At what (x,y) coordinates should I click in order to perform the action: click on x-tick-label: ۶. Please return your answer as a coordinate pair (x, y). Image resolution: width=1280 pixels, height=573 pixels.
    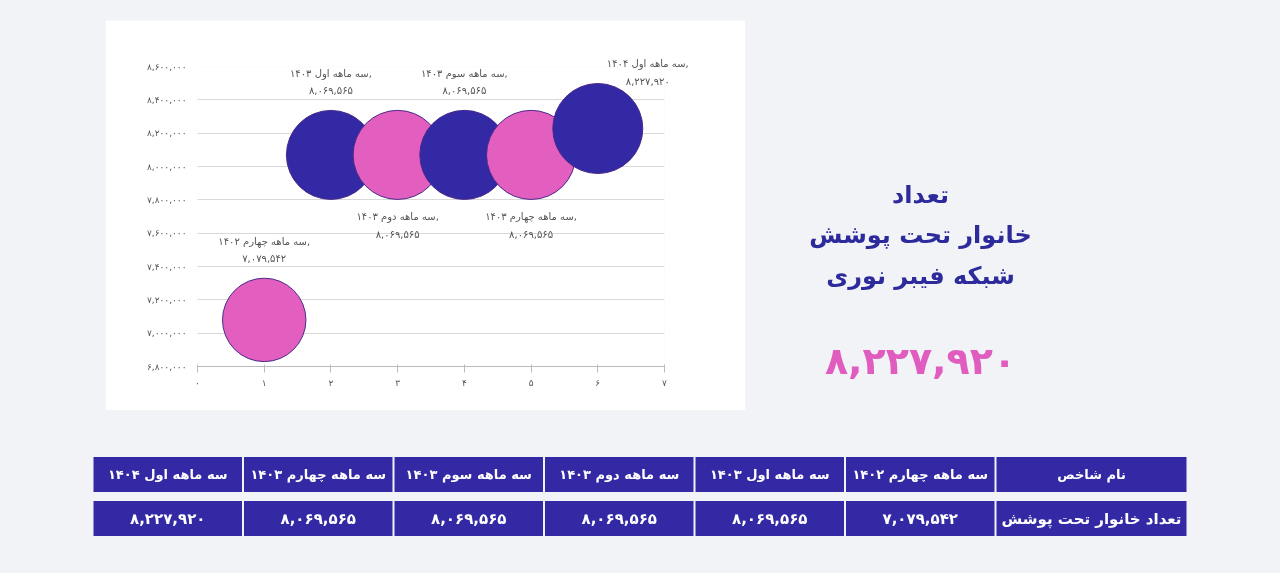
    Looking at the image, I should click on (598, 382).